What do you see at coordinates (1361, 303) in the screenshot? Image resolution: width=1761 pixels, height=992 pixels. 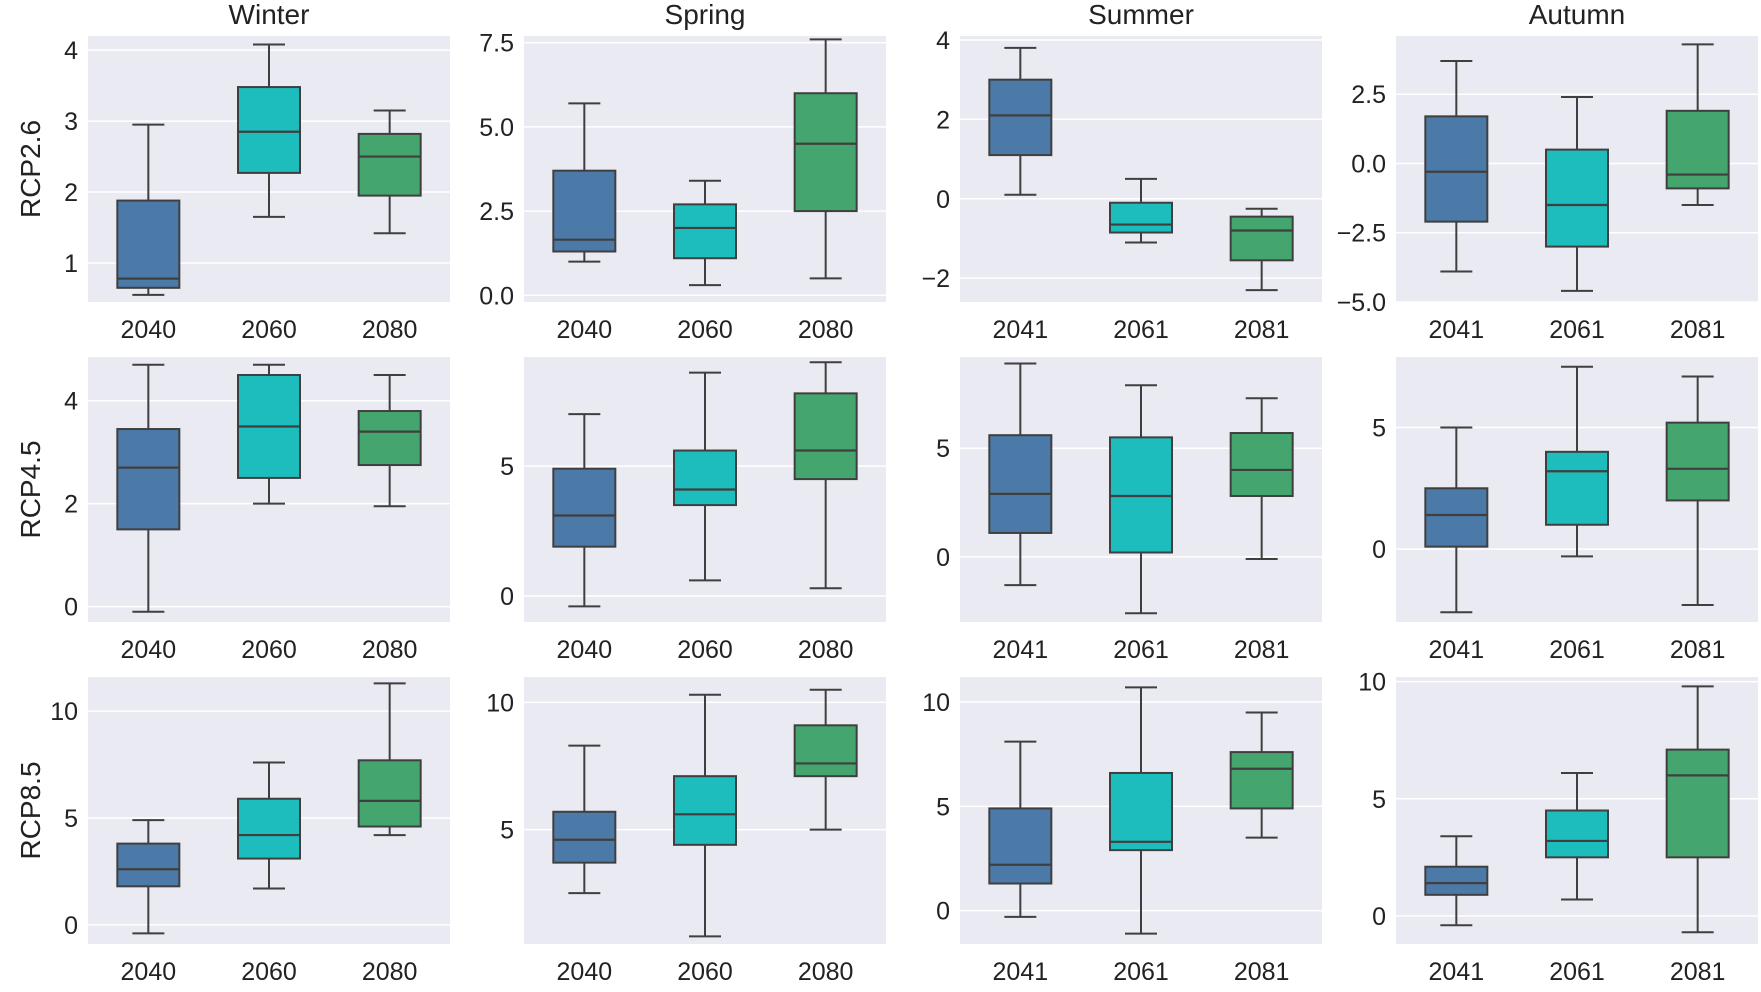 I see `y-tick-label: −5.0` at bounding box center [1361, 303].